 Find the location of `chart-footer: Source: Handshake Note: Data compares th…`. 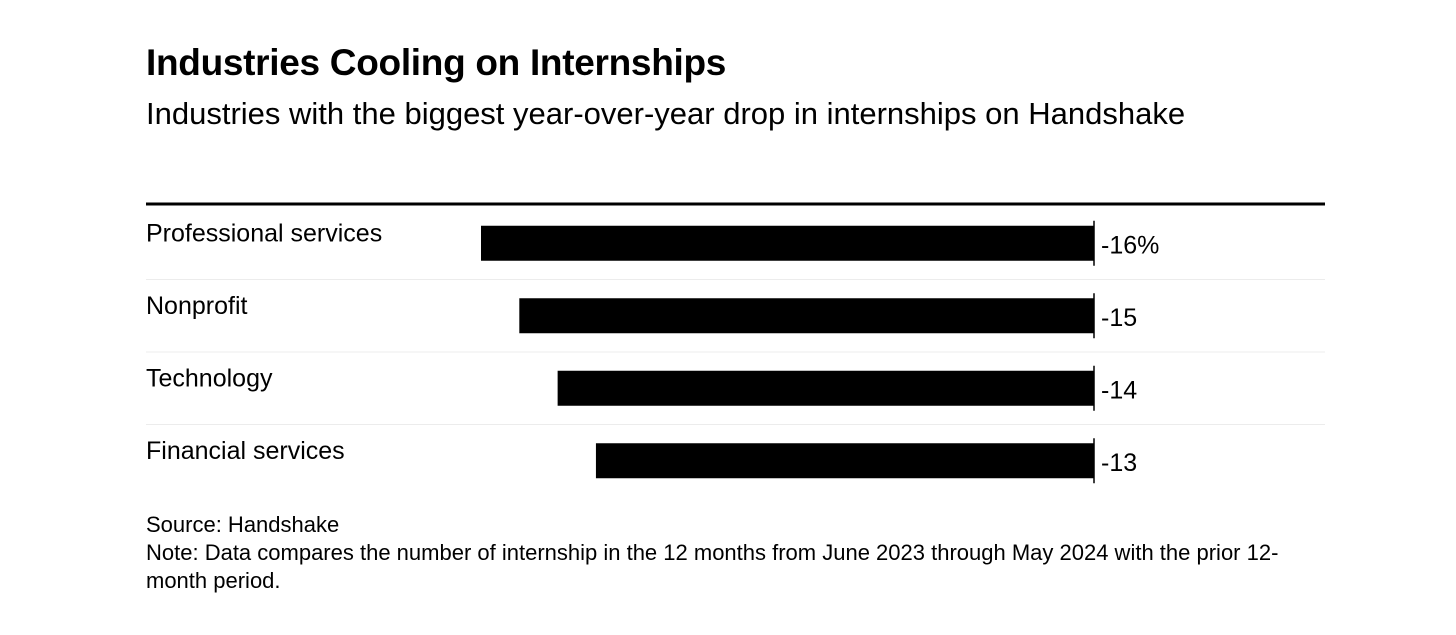

chart-footer: Source: Handshake Note: Data compares th… is located at coordinates (741, 553).